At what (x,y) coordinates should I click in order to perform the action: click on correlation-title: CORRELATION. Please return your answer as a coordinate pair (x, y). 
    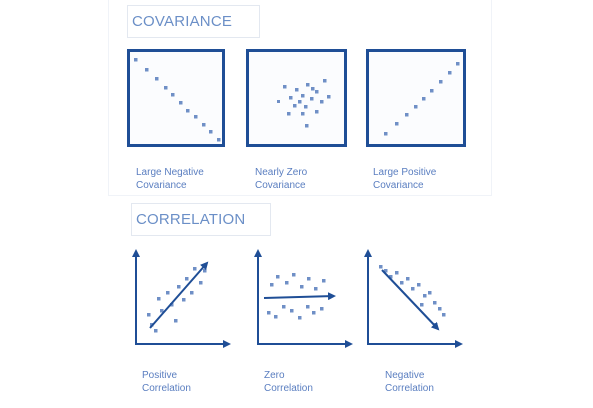
    Looking at the image, I should click on (201, 219).